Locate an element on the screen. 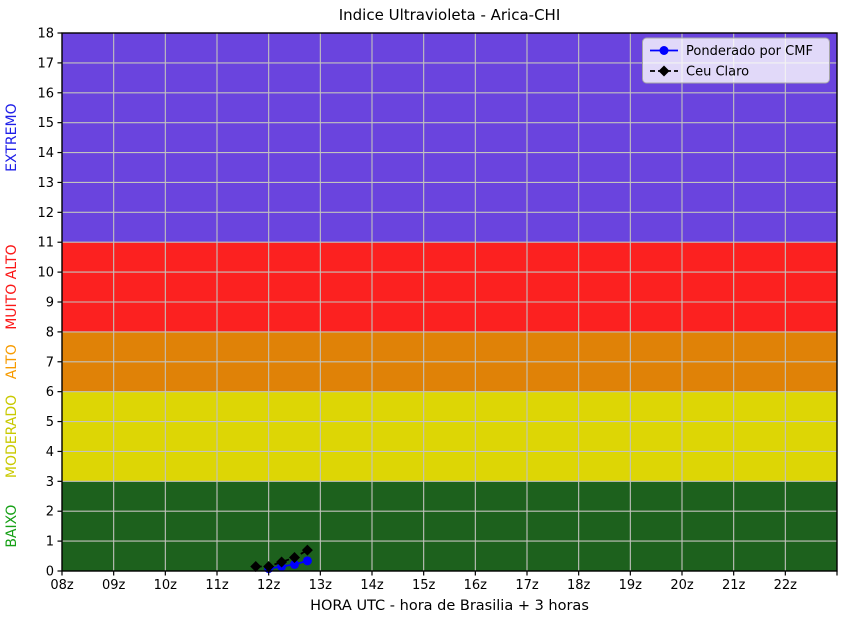 This screenshot has width=849, height=625. legend-label: Ceu Claro is located at coordinates (717, 72).